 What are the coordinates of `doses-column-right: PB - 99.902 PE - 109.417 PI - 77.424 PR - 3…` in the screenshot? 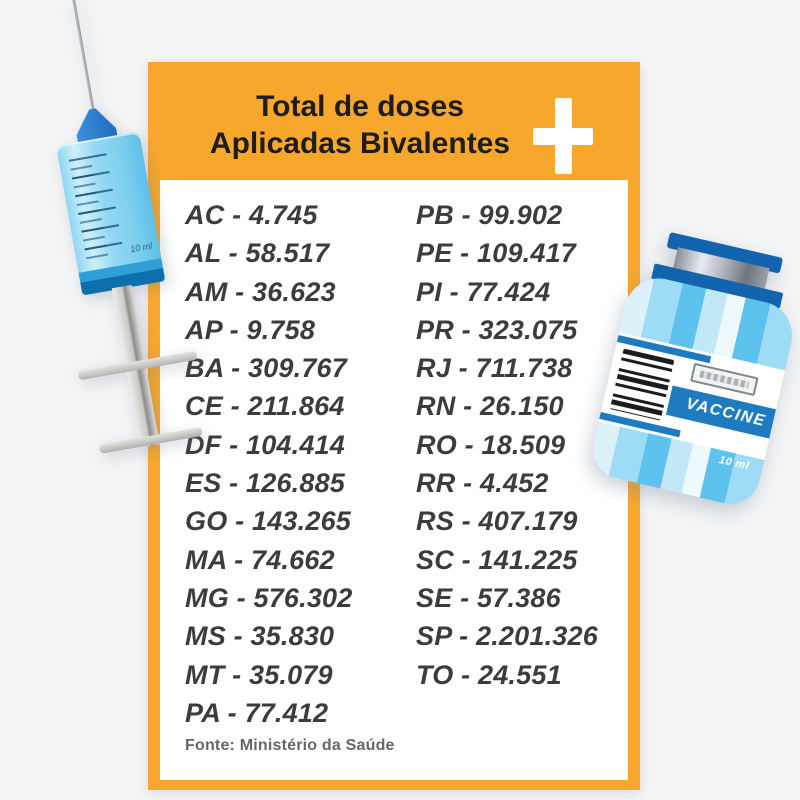 It's located at (507, 445).